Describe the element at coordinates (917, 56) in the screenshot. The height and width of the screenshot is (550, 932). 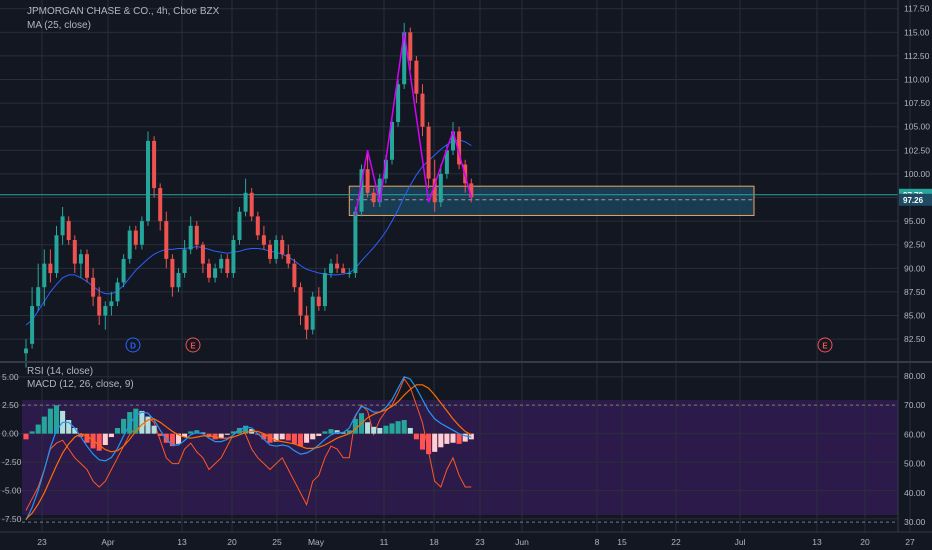
I see `price-tick-label: 112.50` at that location.